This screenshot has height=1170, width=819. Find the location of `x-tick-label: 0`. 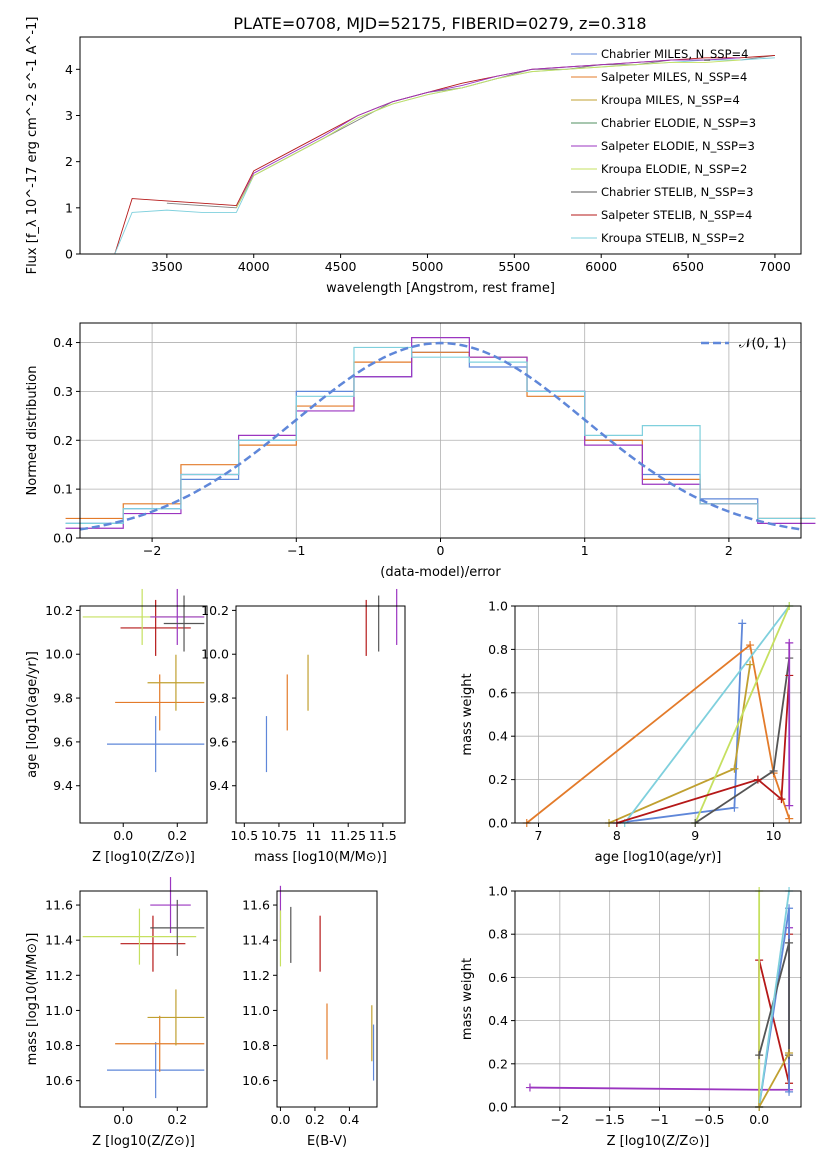

x-tick-label: 0 is located at coordinates (441, 550).